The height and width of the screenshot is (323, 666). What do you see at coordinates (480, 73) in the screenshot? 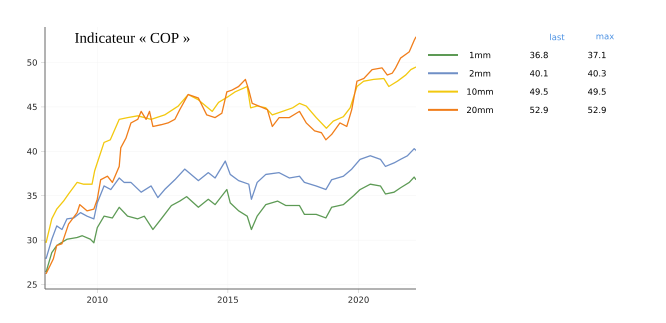
I see `legend-label: 2mm` at bounding box center [480, 73].